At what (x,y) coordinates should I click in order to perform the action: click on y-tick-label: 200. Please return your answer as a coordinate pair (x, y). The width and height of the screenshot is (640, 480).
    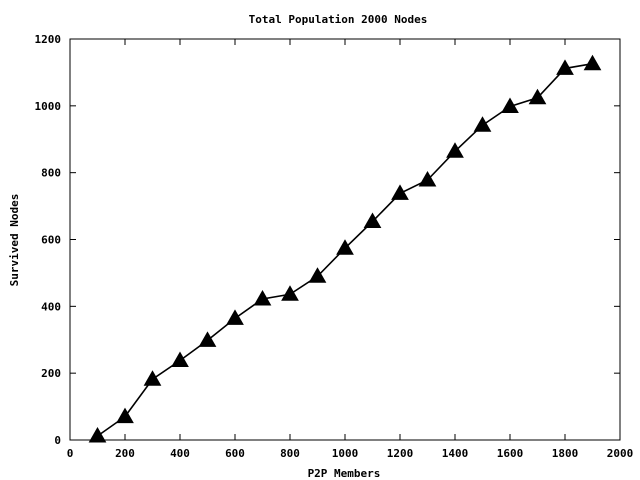
    Looking at the image, I should click on (51, 373).